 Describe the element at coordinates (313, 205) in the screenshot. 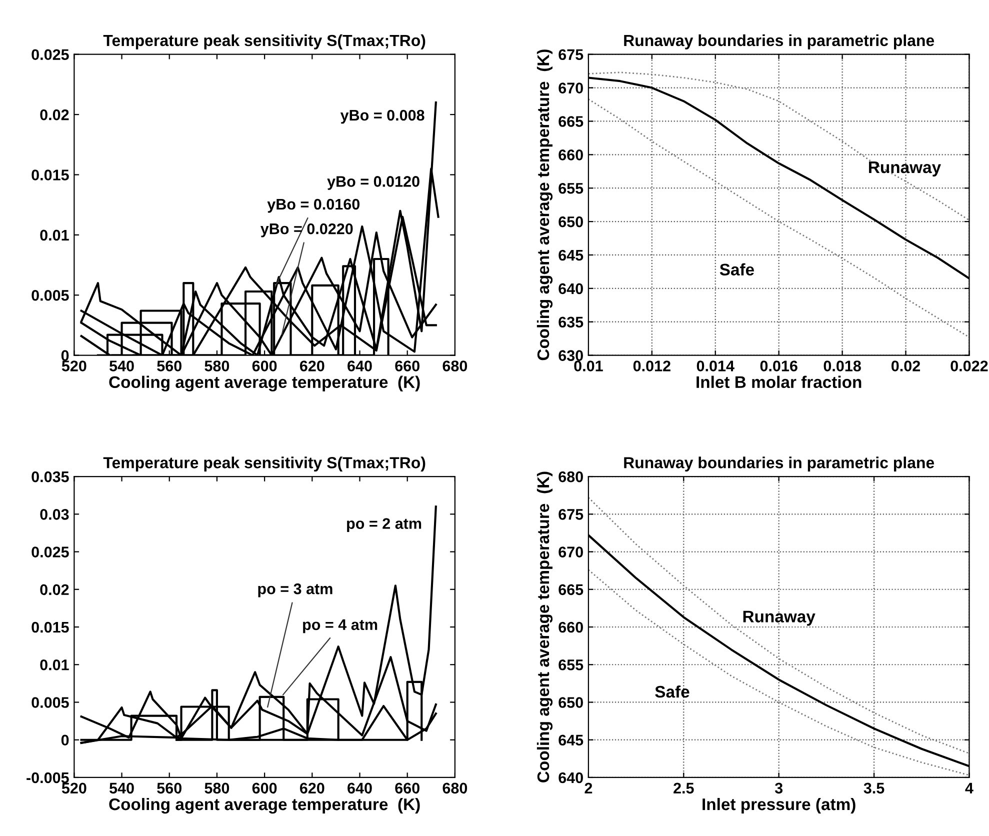

I see `annotation: yBo = 0.0160` at that location.